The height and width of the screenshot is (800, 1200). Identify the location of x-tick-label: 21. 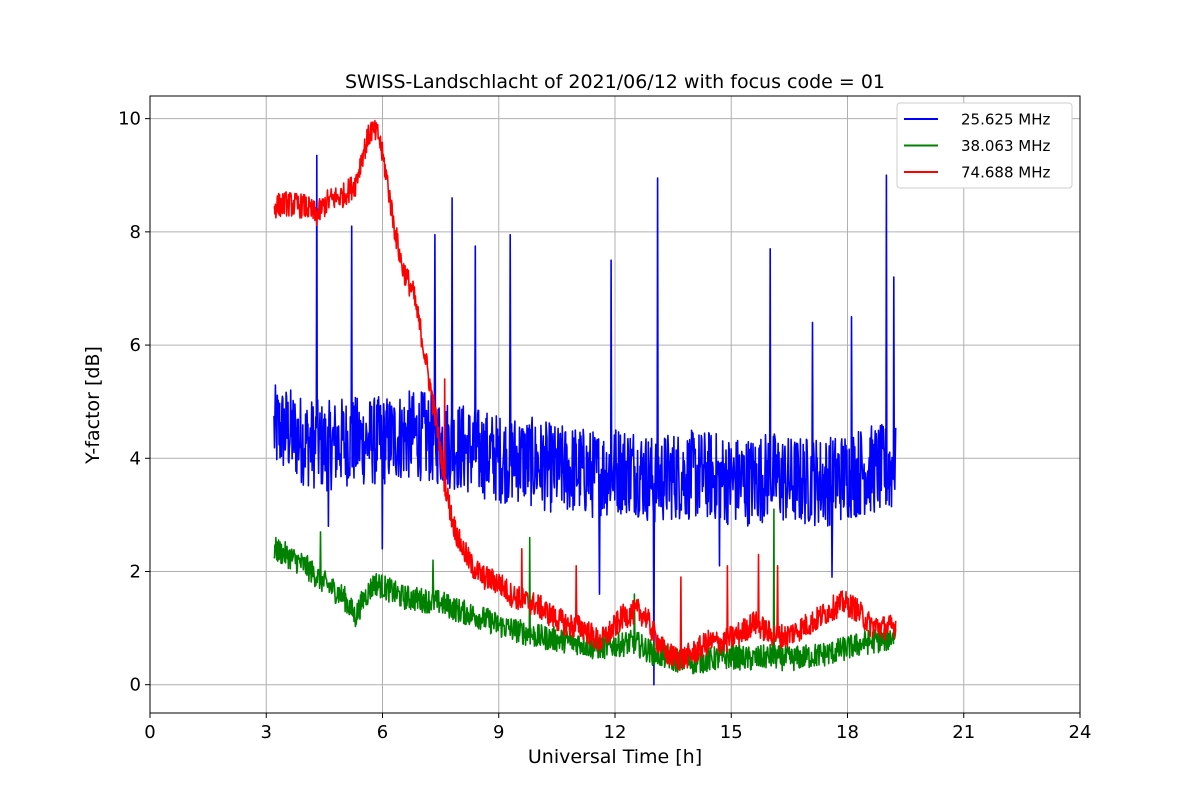
(963, 732).